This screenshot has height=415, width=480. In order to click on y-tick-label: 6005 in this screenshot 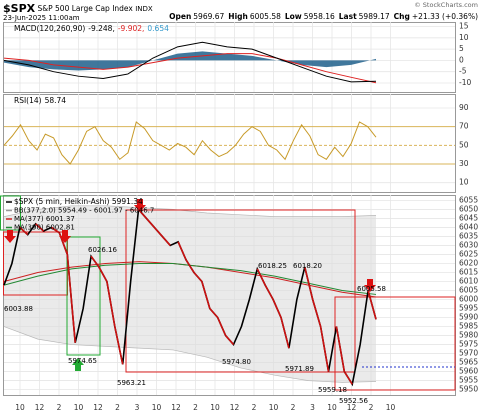, I will do `click(468, 289)`.